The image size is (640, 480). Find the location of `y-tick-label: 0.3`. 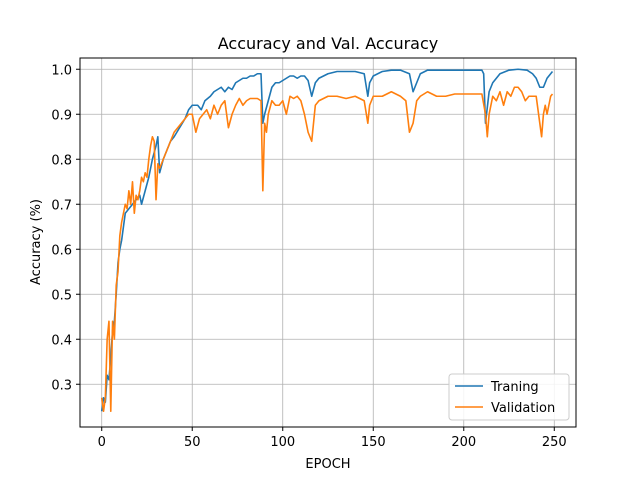

y-tick-label: 0.3 is located at coordinates (61, 385).